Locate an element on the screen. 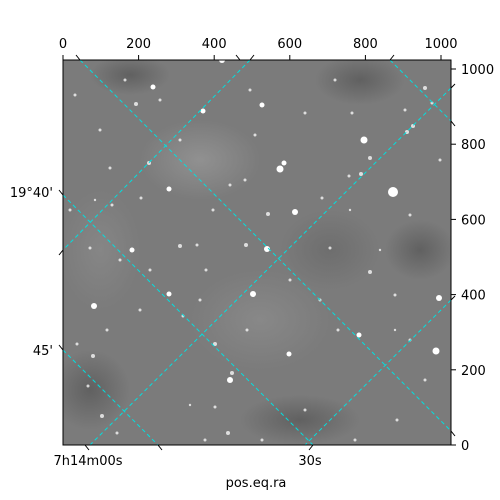  pixel-y-tick-label: 1000 is located at coordinates (477, 70).